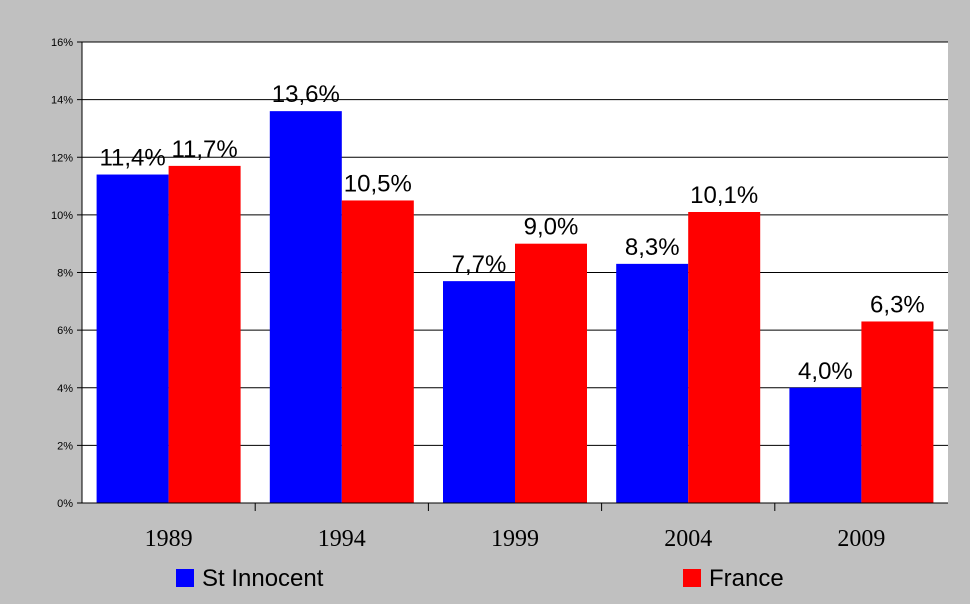 The width and height of the screenshot is (970, 604). What do you see at coordinates (551, 227) in the screenshot?
I see `data-label: 9,0%` at bounding box center [551, 227].